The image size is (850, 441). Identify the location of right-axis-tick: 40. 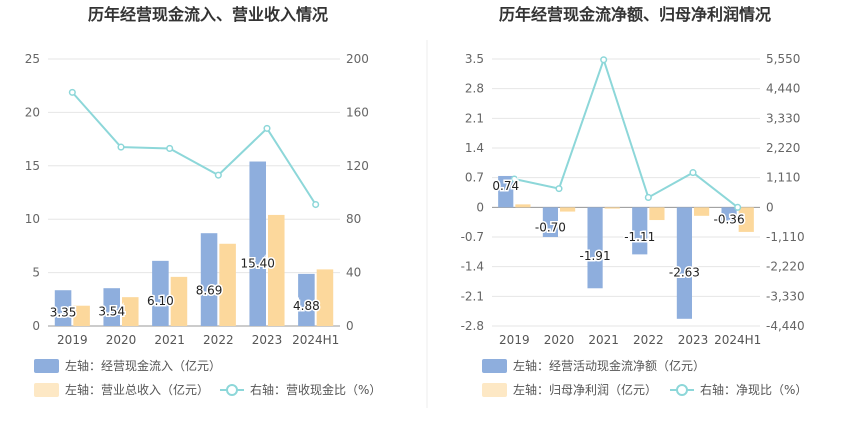
(353, 273).